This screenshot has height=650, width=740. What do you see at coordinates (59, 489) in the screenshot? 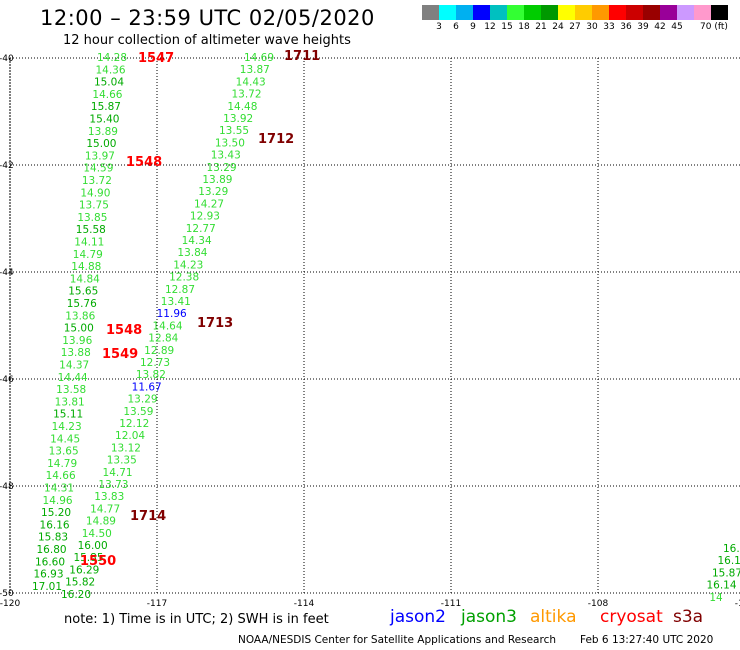
I see `wave-height-value: 14.31` at bounding box center [59, 489].